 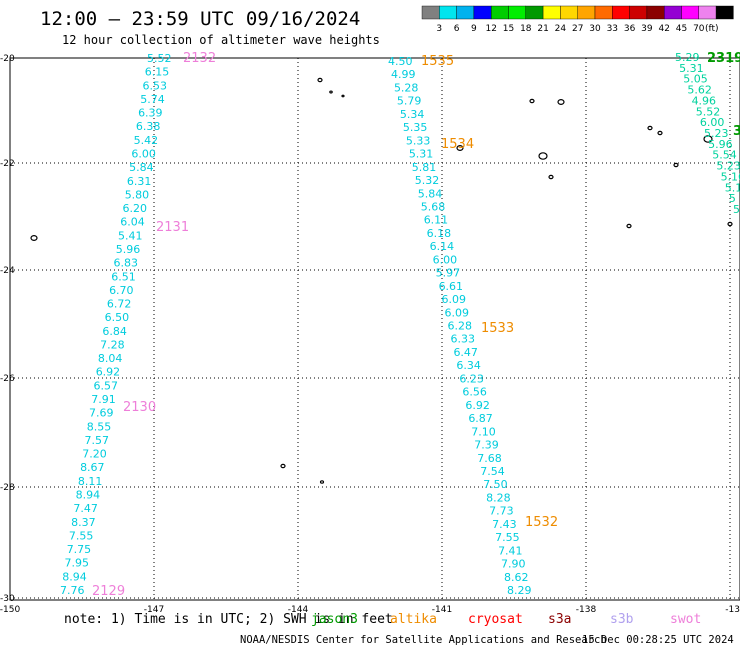 What do you see at coordinates (474, 29) in the screenshot?
I see `colorbar-tick-label: 9` at bounding box center [474, 29].